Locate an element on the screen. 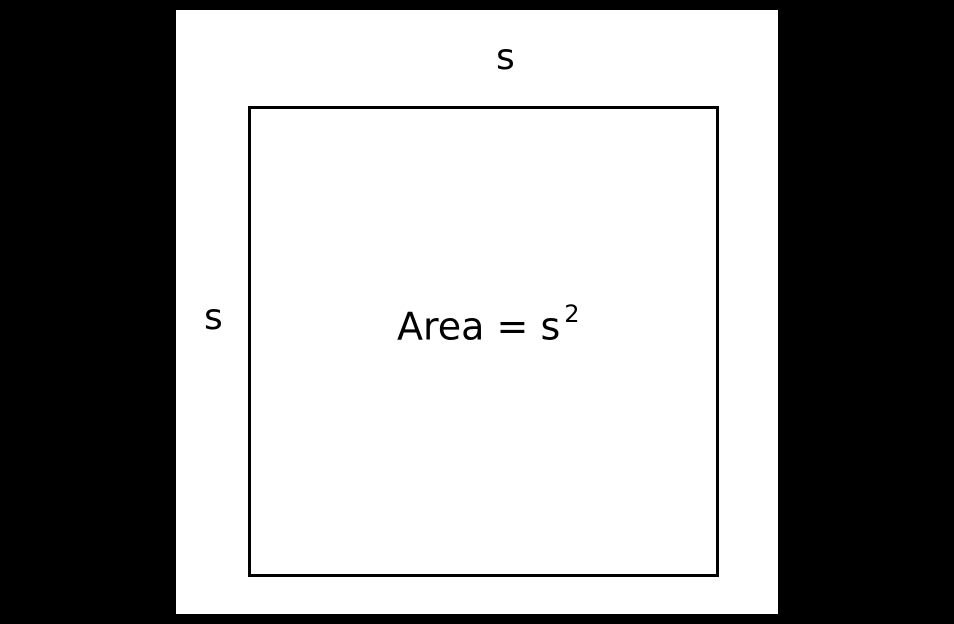  top-side-label: s is located at coordinates (505, 57).